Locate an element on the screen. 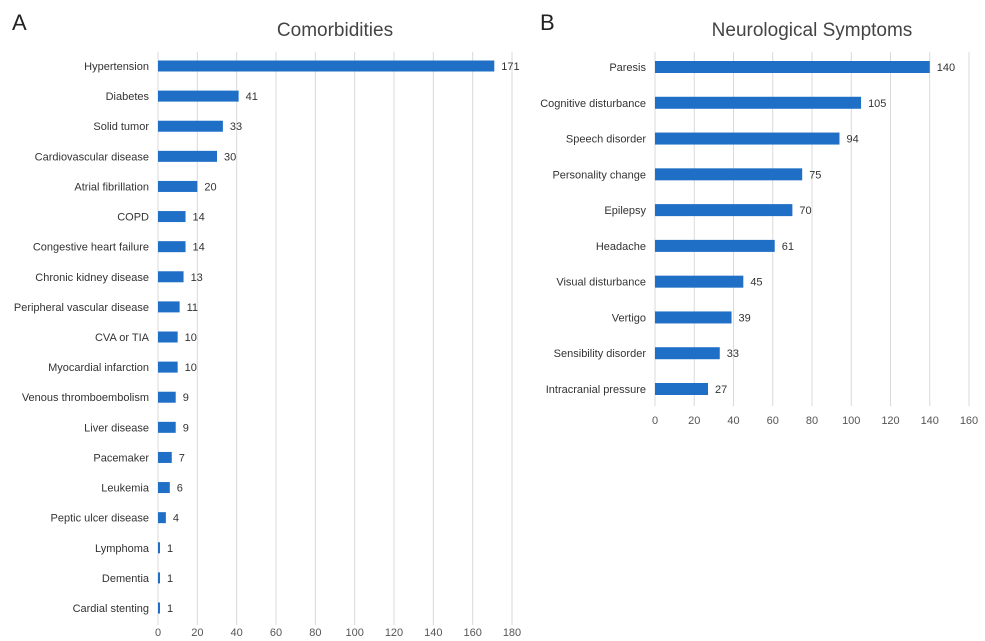  chart-b-x-tick-label: 100 is located at coordinates (851, 421).